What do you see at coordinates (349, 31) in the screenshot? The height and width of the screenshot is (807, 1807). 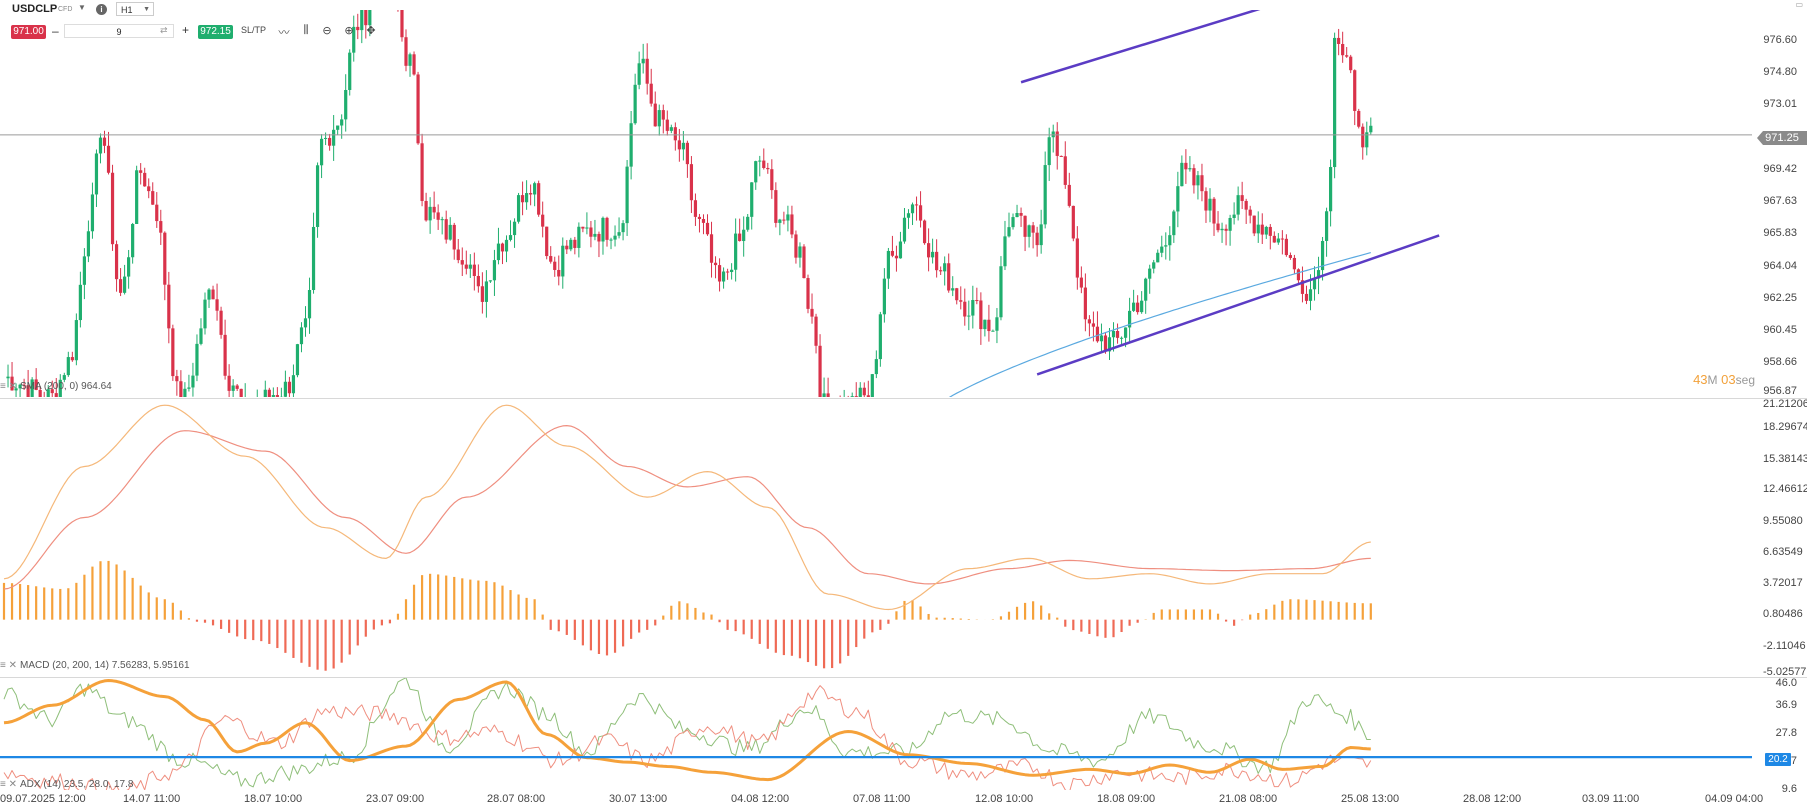 I see `zoom-in-icon: ⊕` at bounding box center [349, 31].